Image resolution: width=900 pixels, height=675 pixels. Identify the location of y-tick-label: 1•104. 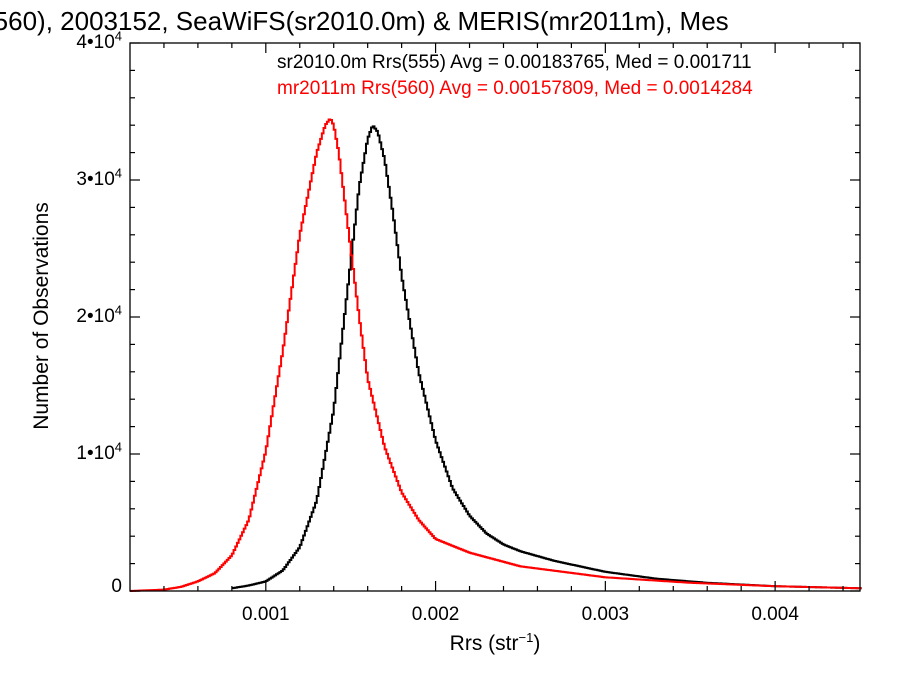
(99, 452).